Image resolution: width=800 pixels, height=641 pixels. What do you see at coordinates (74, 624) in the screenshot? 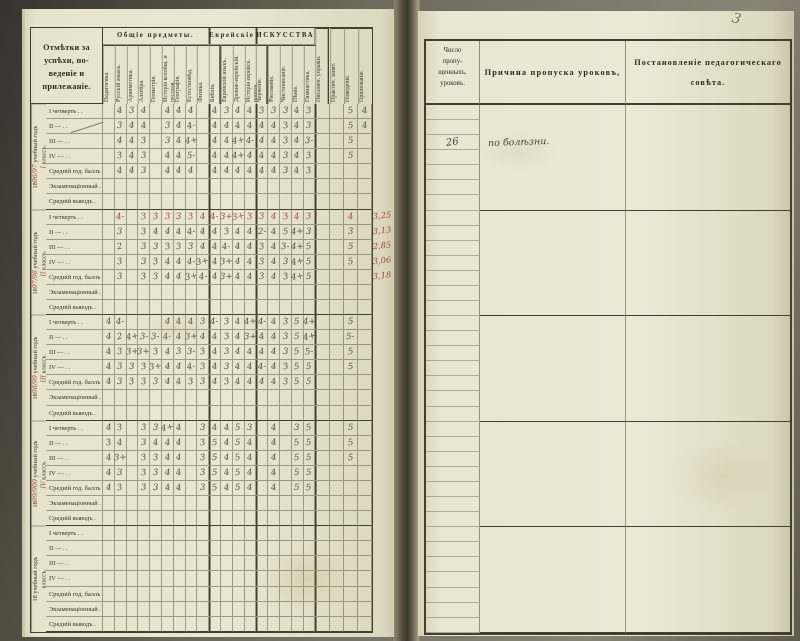
I see `row-label: Средній выводъ .` at bounding box center [74, 624].